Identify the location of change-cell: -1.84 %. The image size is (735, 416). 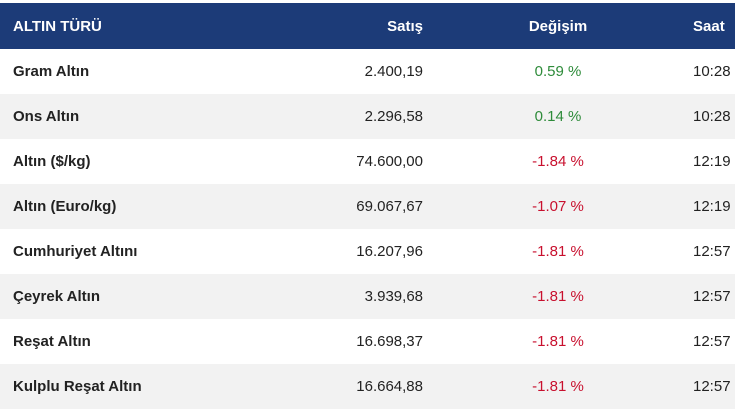
(558, 161).